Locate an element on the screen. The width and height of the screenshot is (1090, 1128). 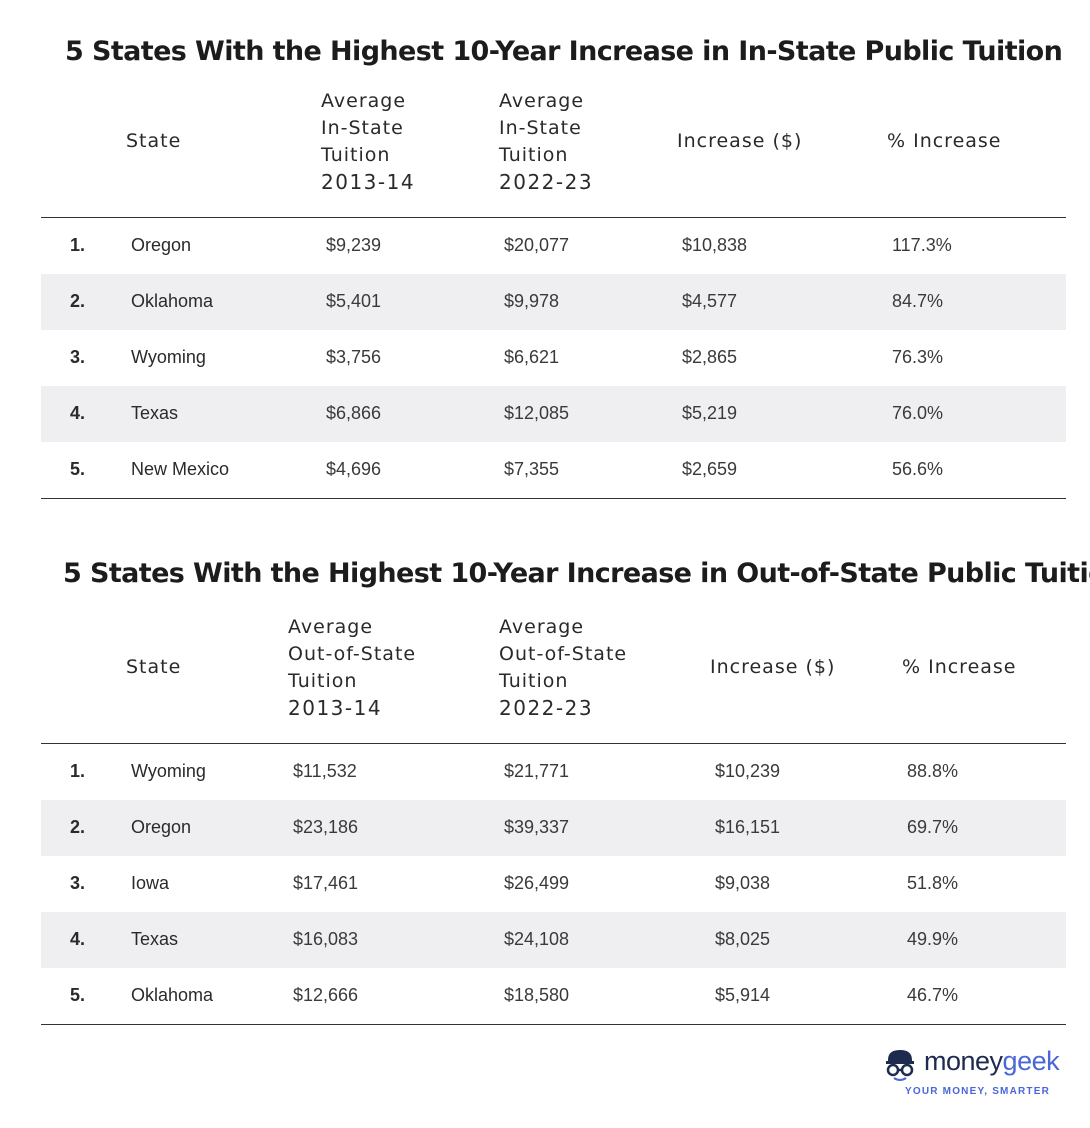
state-cell: Iowa is located at coordinates (150, 883).